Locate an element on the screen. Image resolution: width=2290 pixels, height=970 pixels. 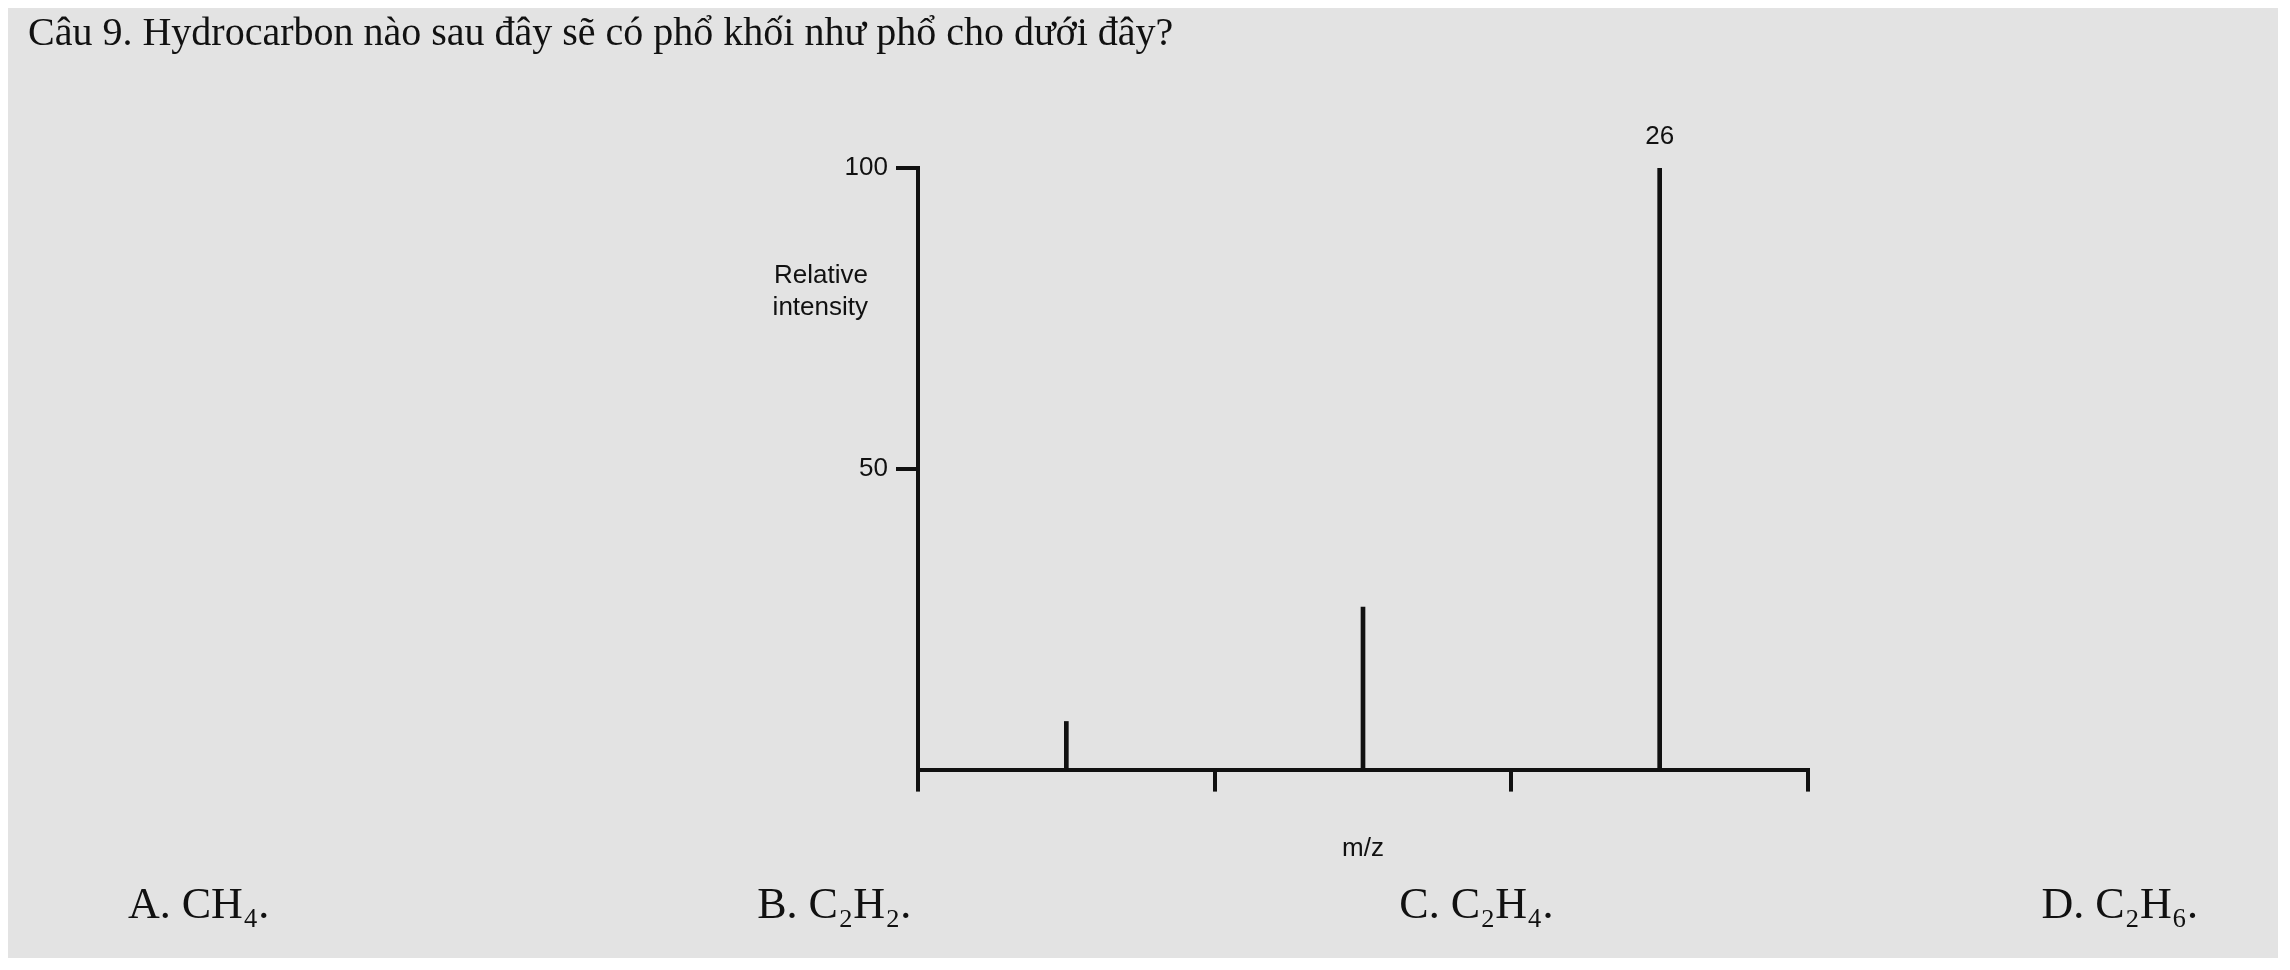
text: B. C₂H₂. is located at coordinates (834, 903).